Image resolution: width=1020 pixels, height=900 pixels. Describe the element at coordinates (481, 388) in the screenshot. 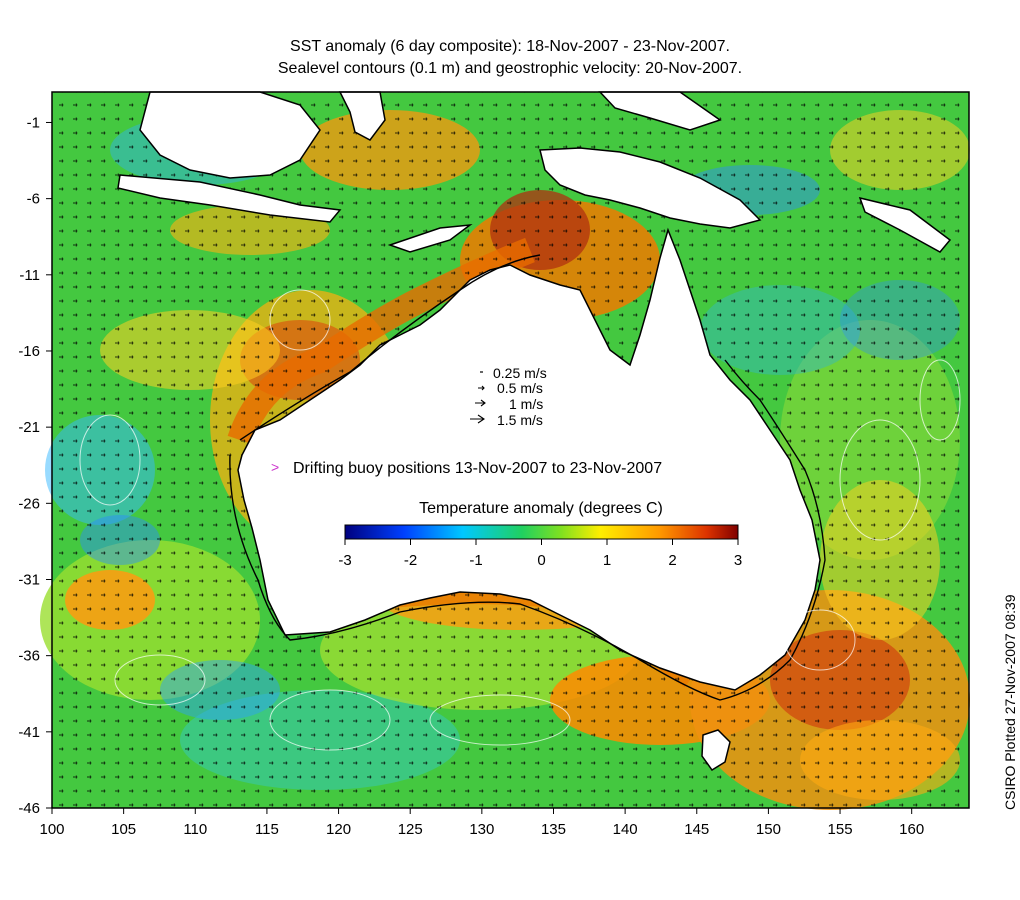

I see `arrow-05-icon` at that location.